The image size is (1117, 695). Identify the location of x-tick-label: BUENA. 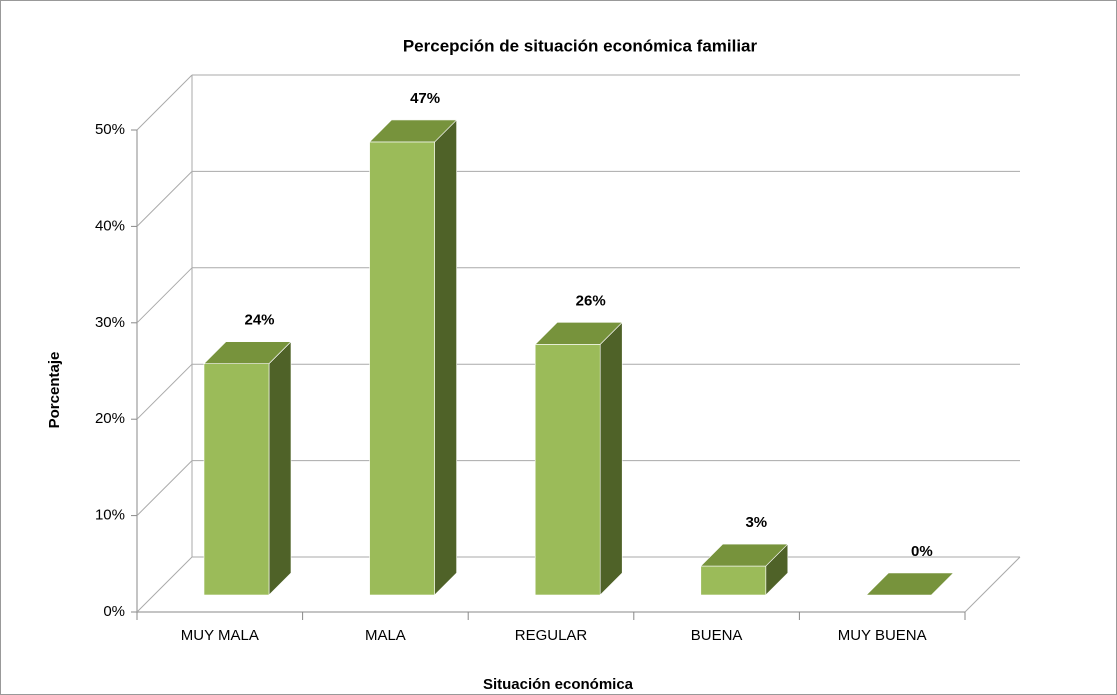
(717, 635).